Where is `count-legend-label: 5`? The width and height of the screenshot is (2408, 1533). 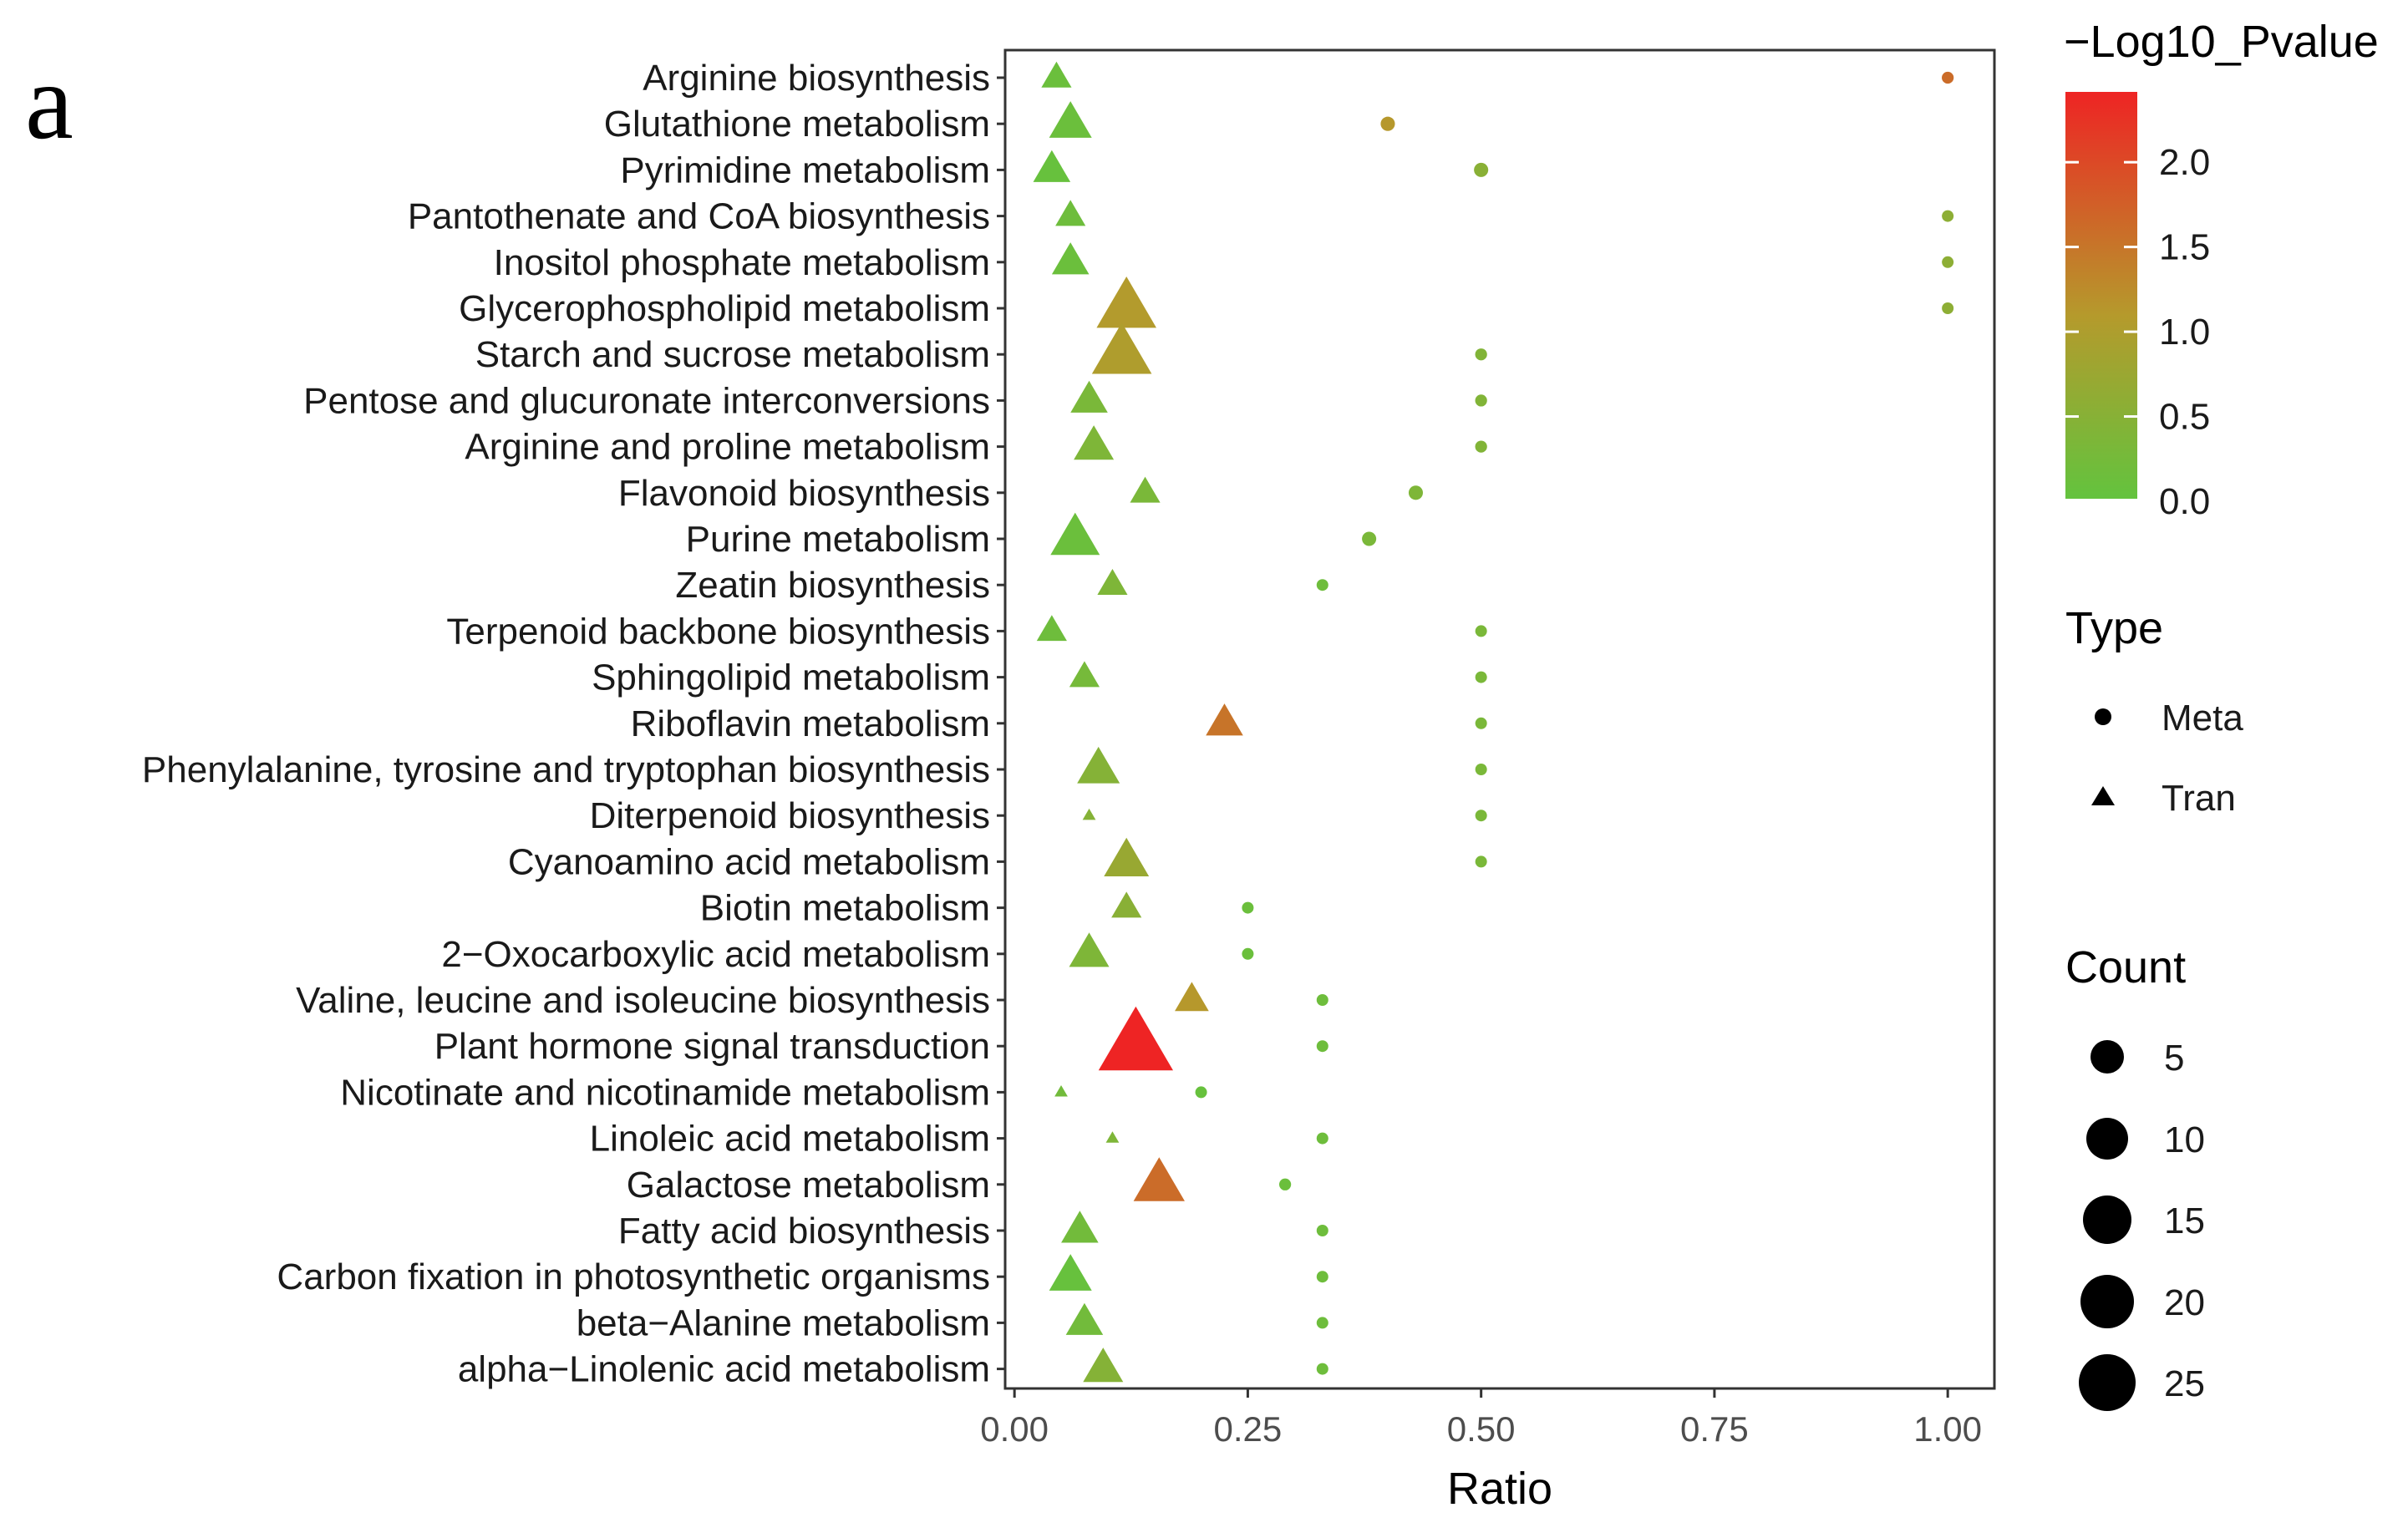
count-legend-label: 5 is located at coordinates (2174, 1058).